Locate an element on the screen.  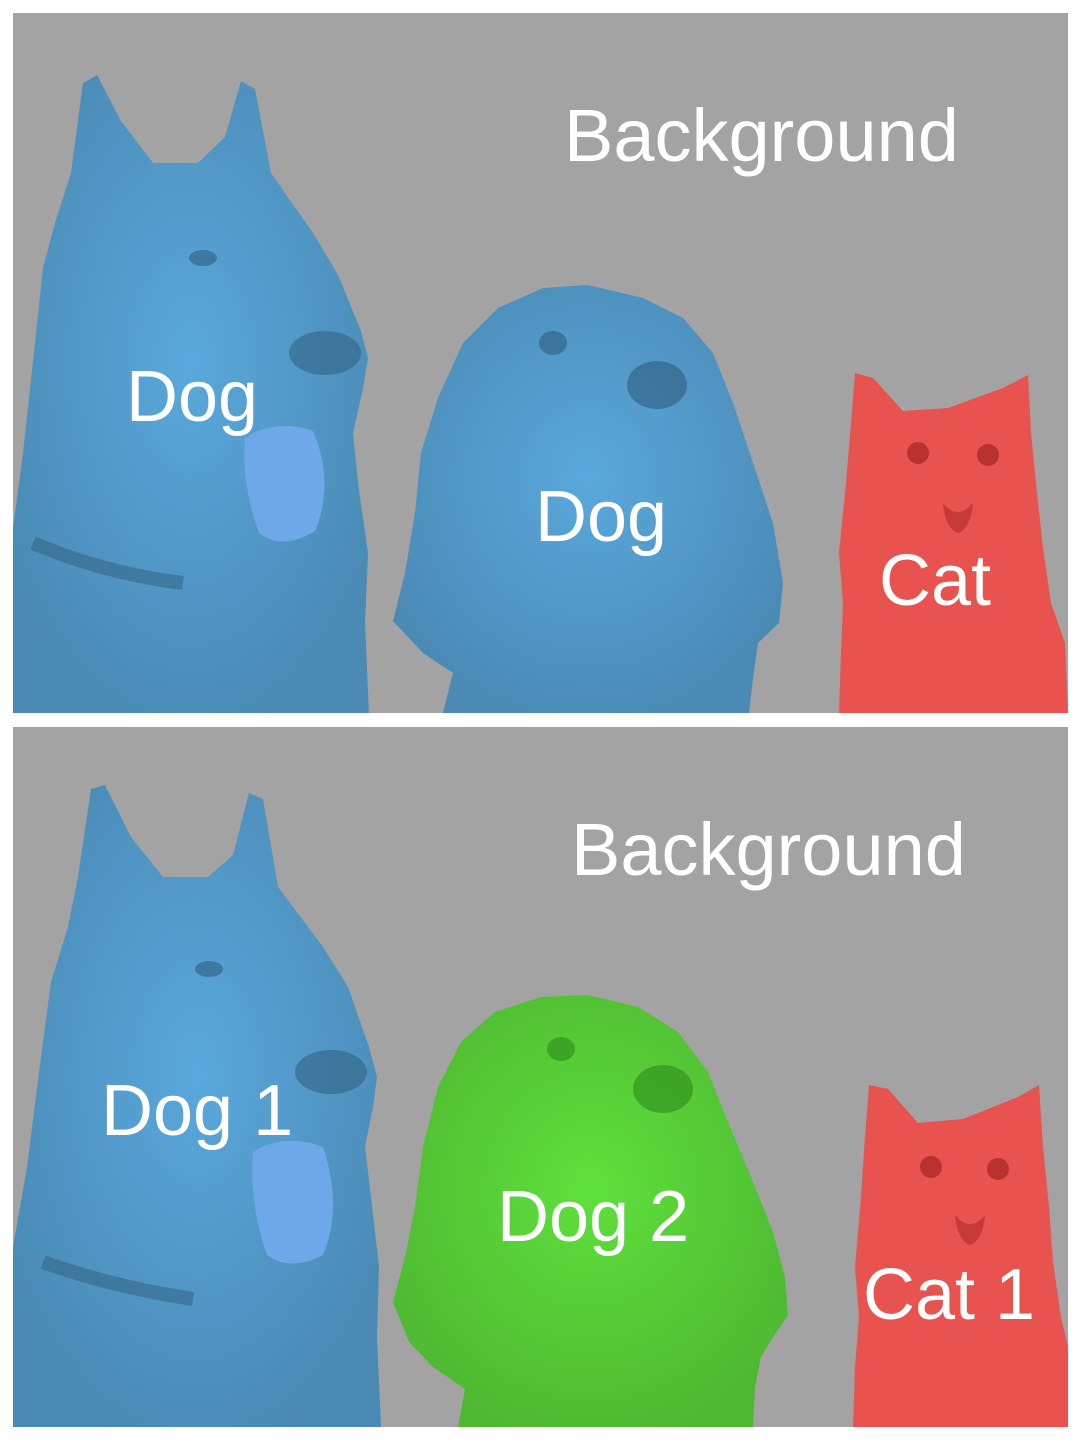
dog-1-eye is located at coordinates (209, 969).